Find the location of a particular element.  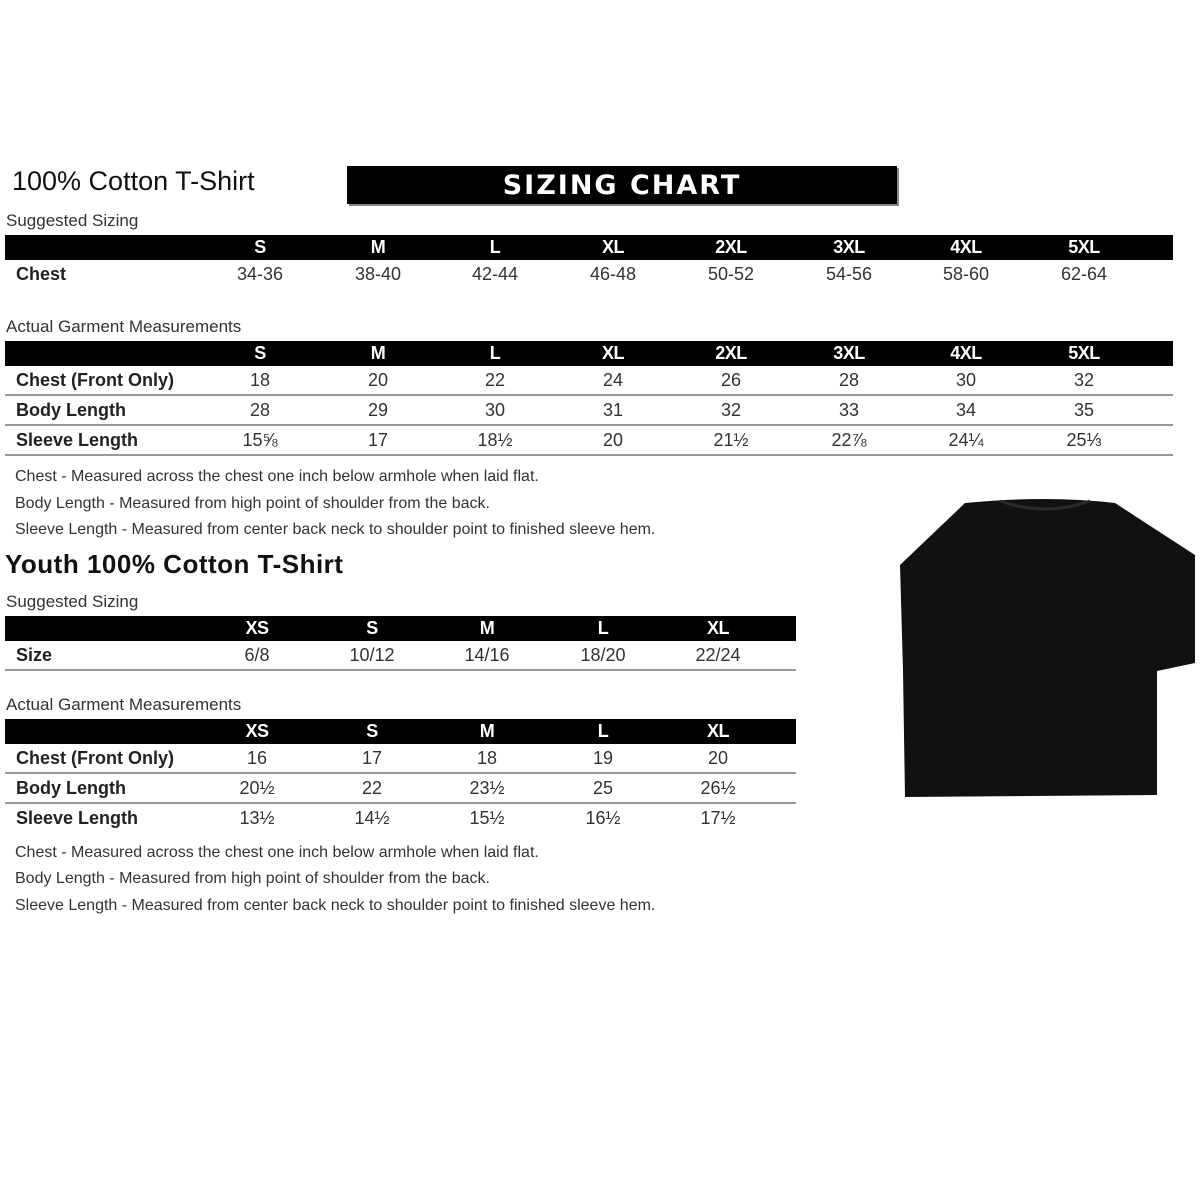

table-cell: 24¼ is located at coordinates (966, 440).